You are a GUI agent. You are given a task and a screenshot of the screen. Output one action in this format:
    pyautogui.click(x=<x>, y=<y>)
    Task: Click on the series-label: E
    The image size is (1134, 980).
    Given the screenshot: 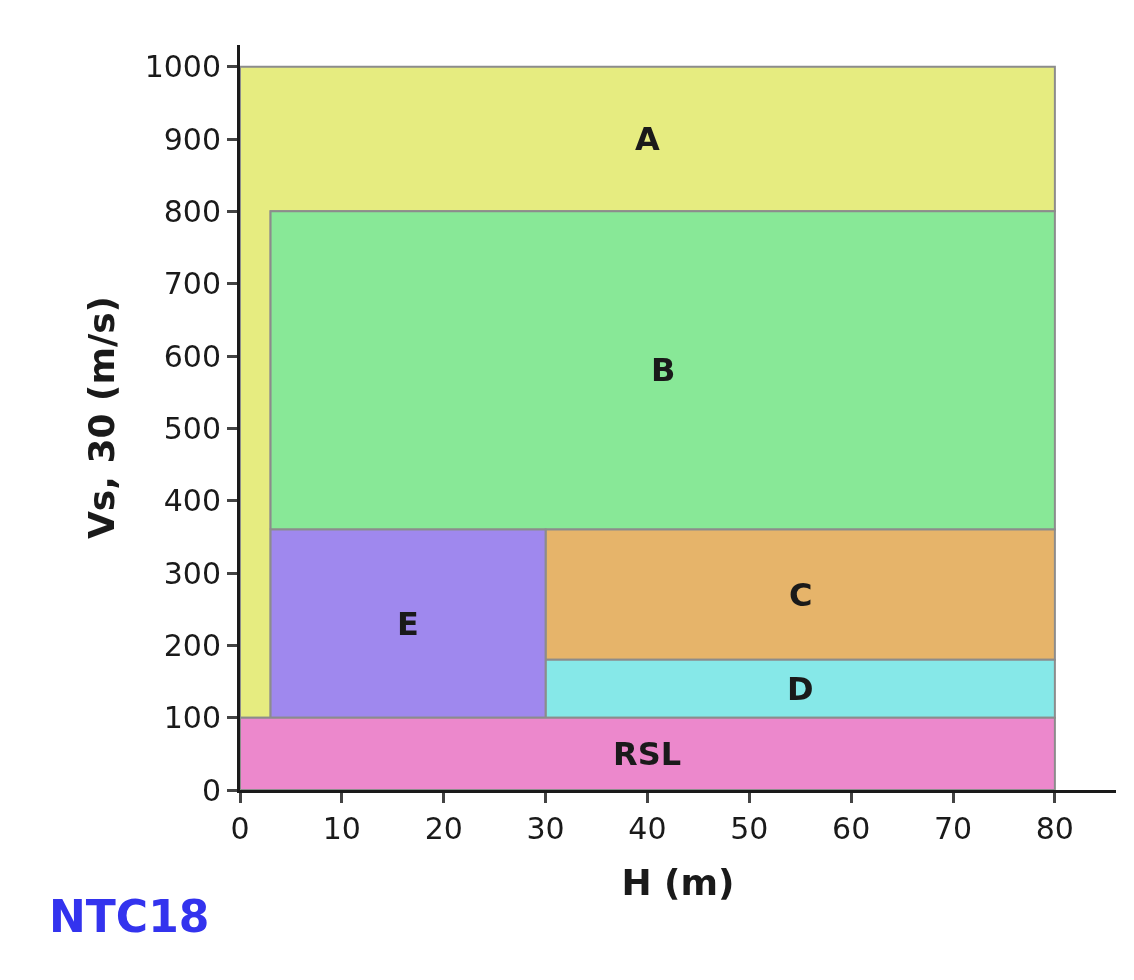 What is the action you would take?
    pyautogui.click(x=408, y=624)
    